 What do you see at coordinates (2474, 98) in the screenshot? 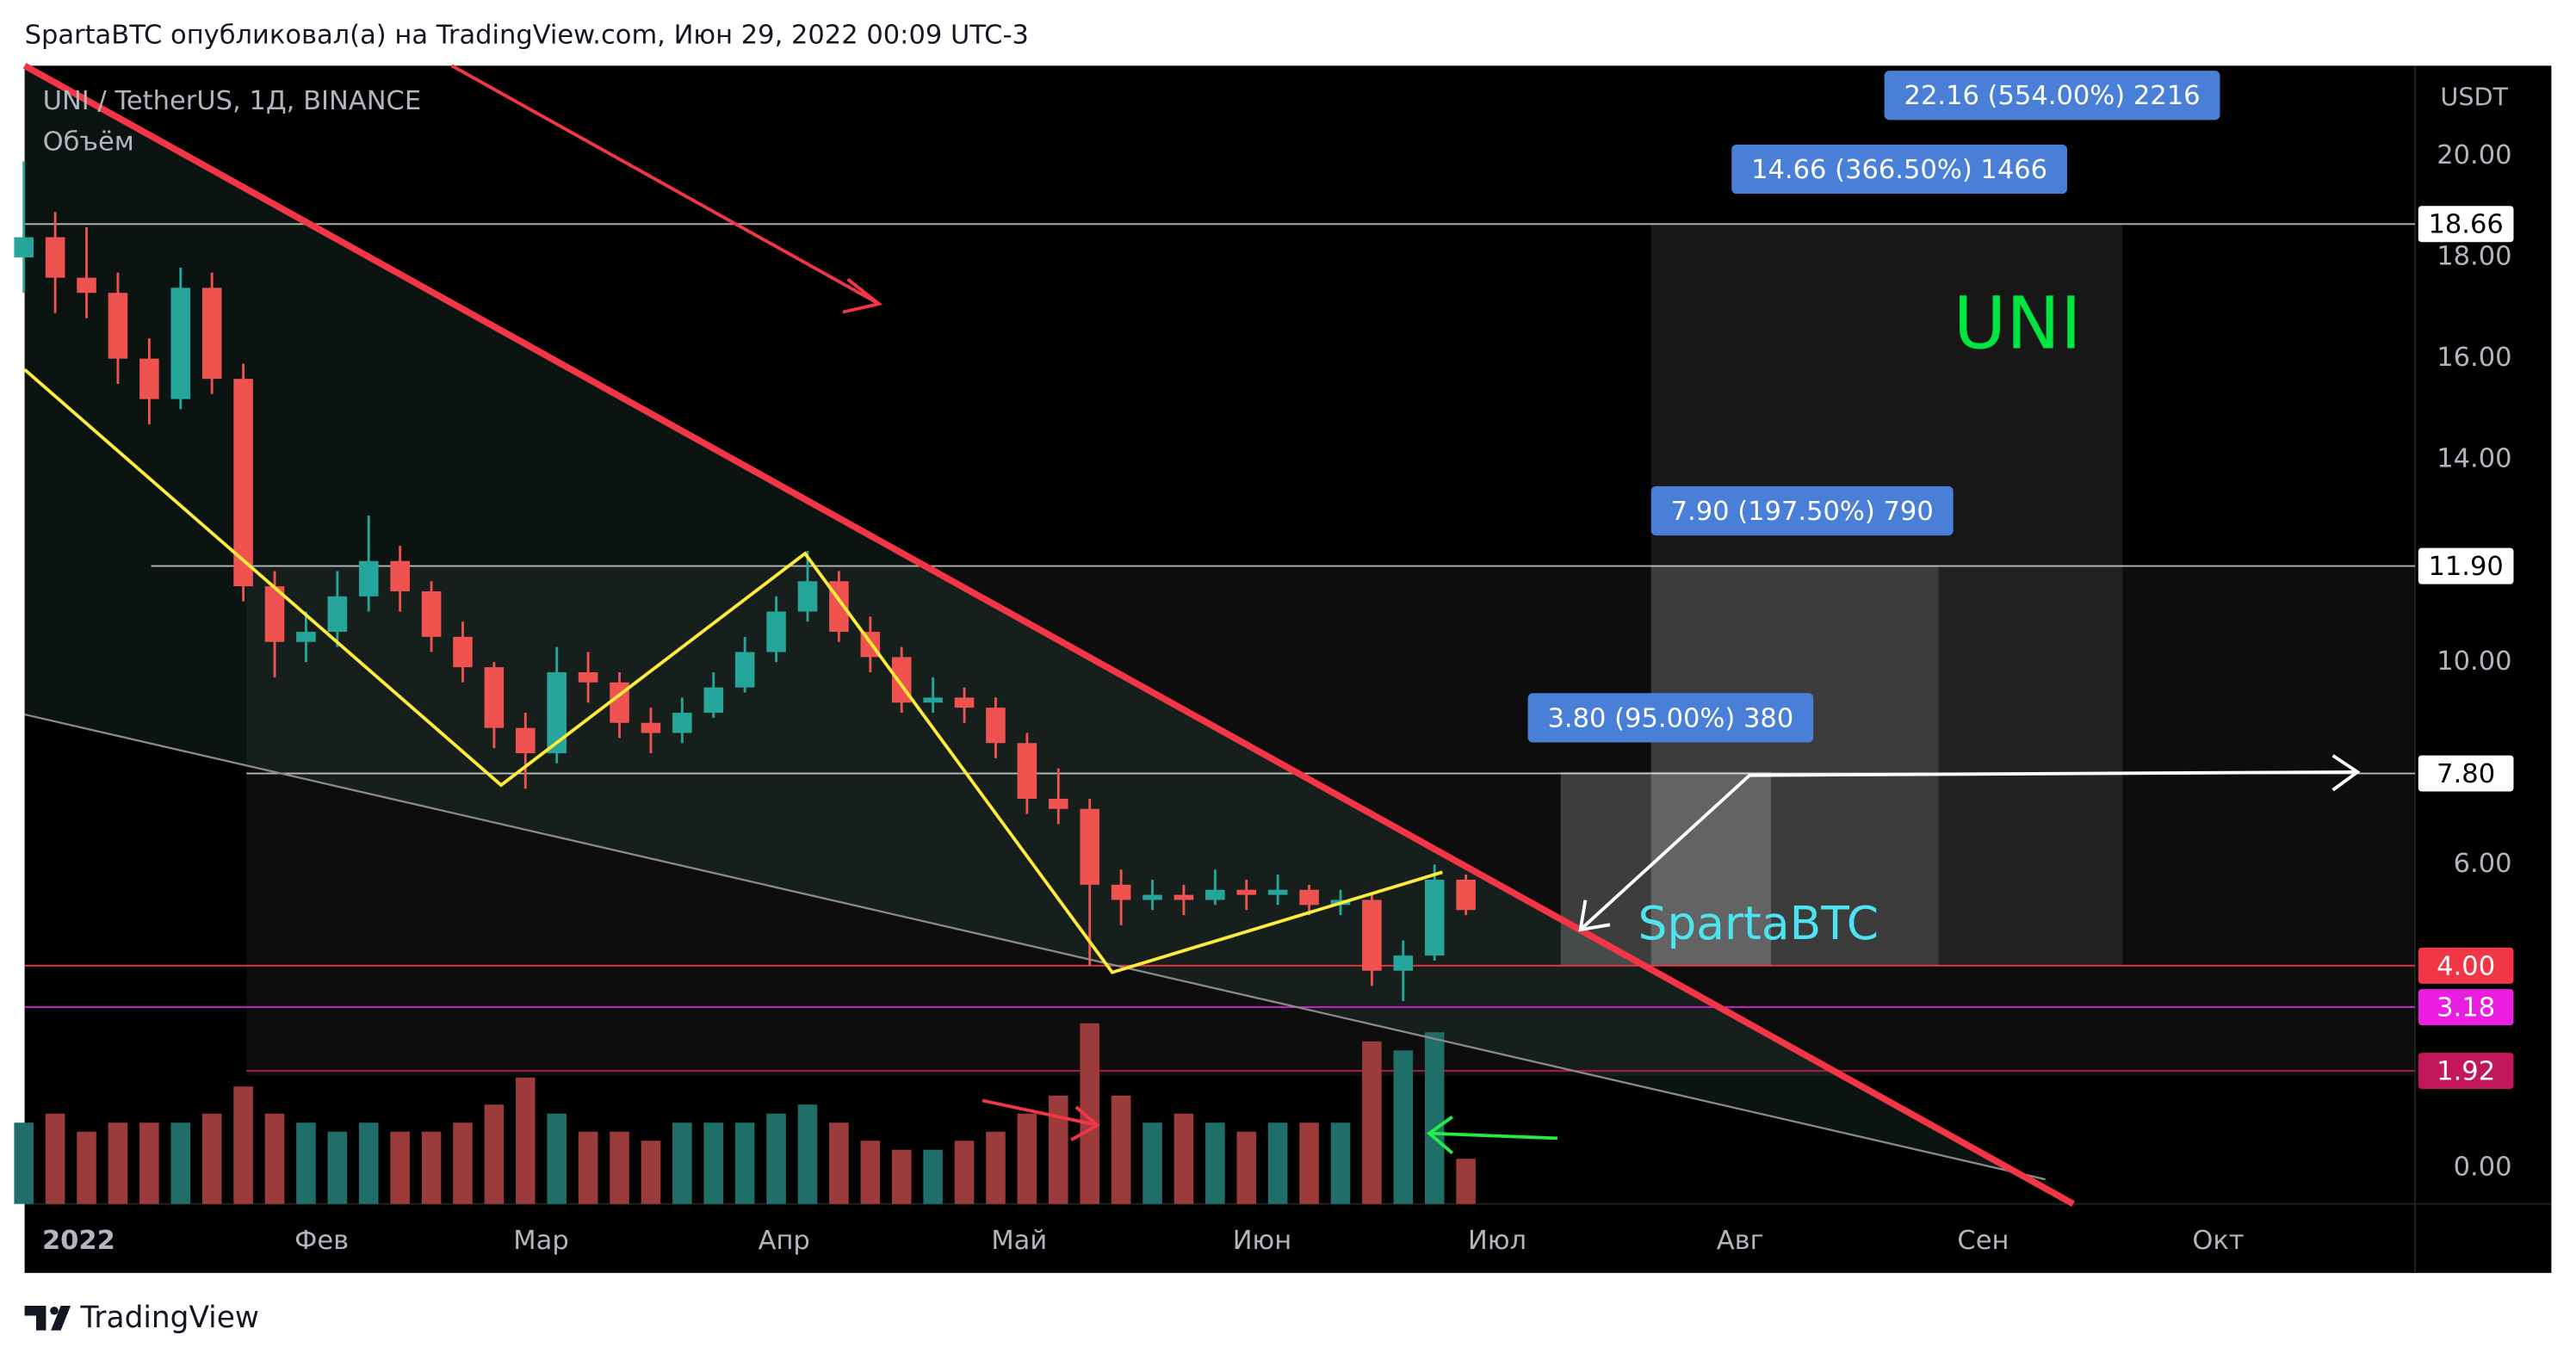
I see `currency-label: USDT` at bounding box center [2474, 98].